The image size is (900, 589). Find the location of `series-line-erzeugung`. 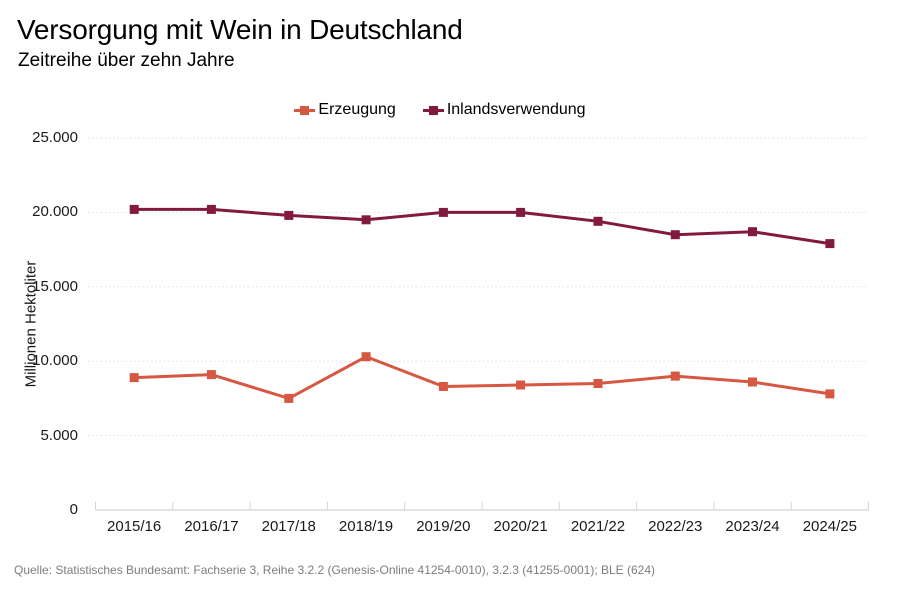

series-line-erzeugung is located at coordinates (482, 378).